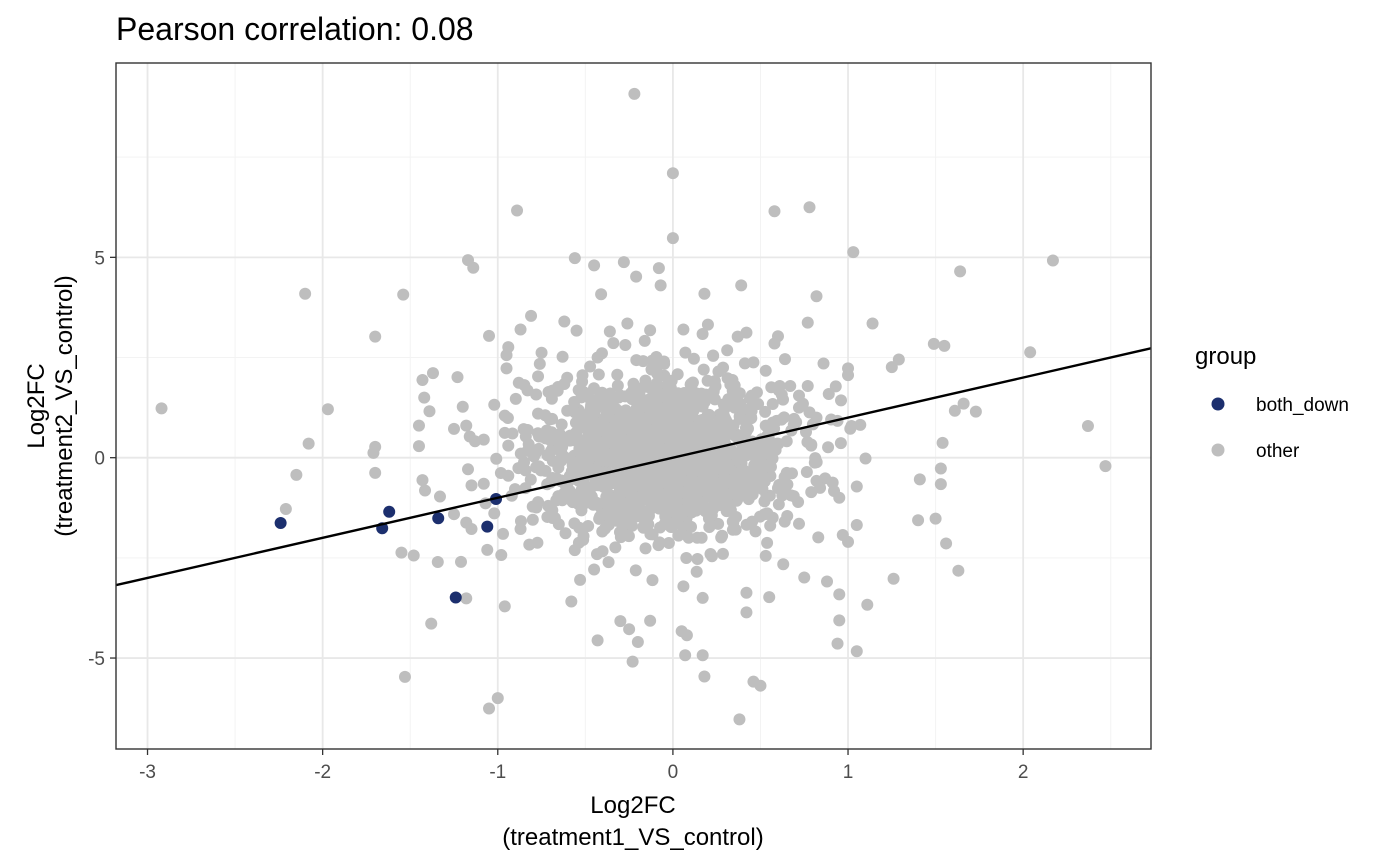 This screenshot has height=866, width=1400. What do you see at coordinates (295, 29) in the screenshot?
I see `chart-title: Pearson correlation: 0.08` at bounding box center [295, 29].